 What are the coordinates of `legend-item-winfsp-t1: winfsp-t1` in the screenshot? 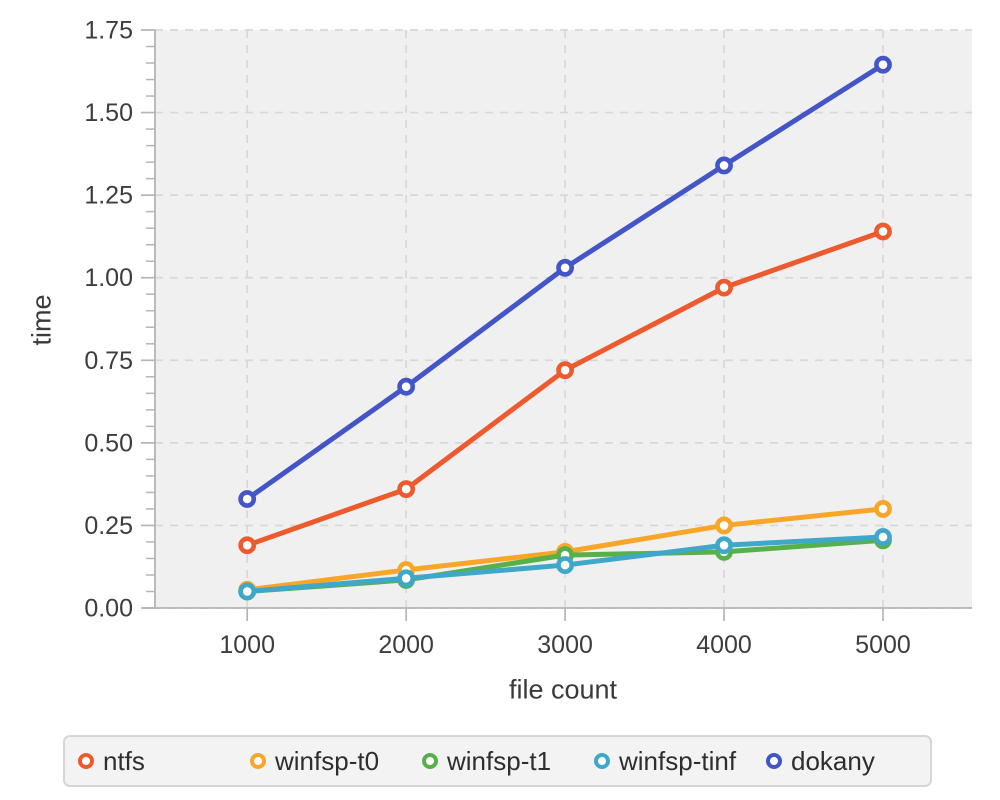 It's located at (508, 761).